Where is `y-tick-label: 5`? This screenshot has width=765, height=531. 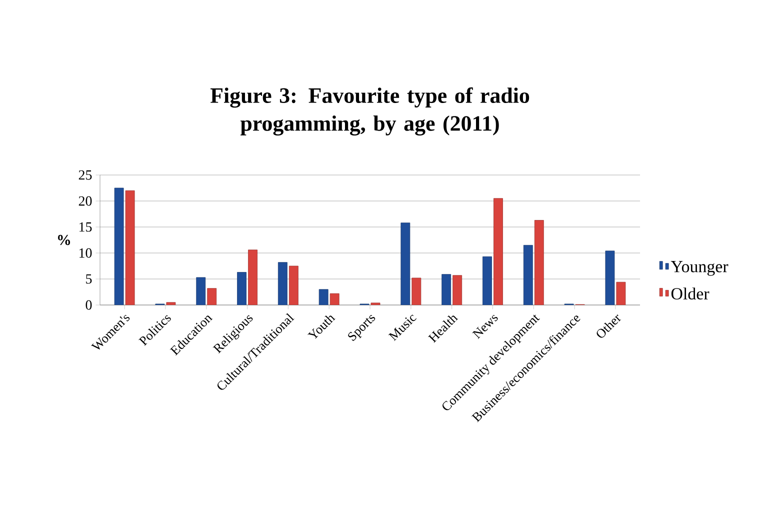
y-tick-label: 5 is located at coordinates (89, 279).